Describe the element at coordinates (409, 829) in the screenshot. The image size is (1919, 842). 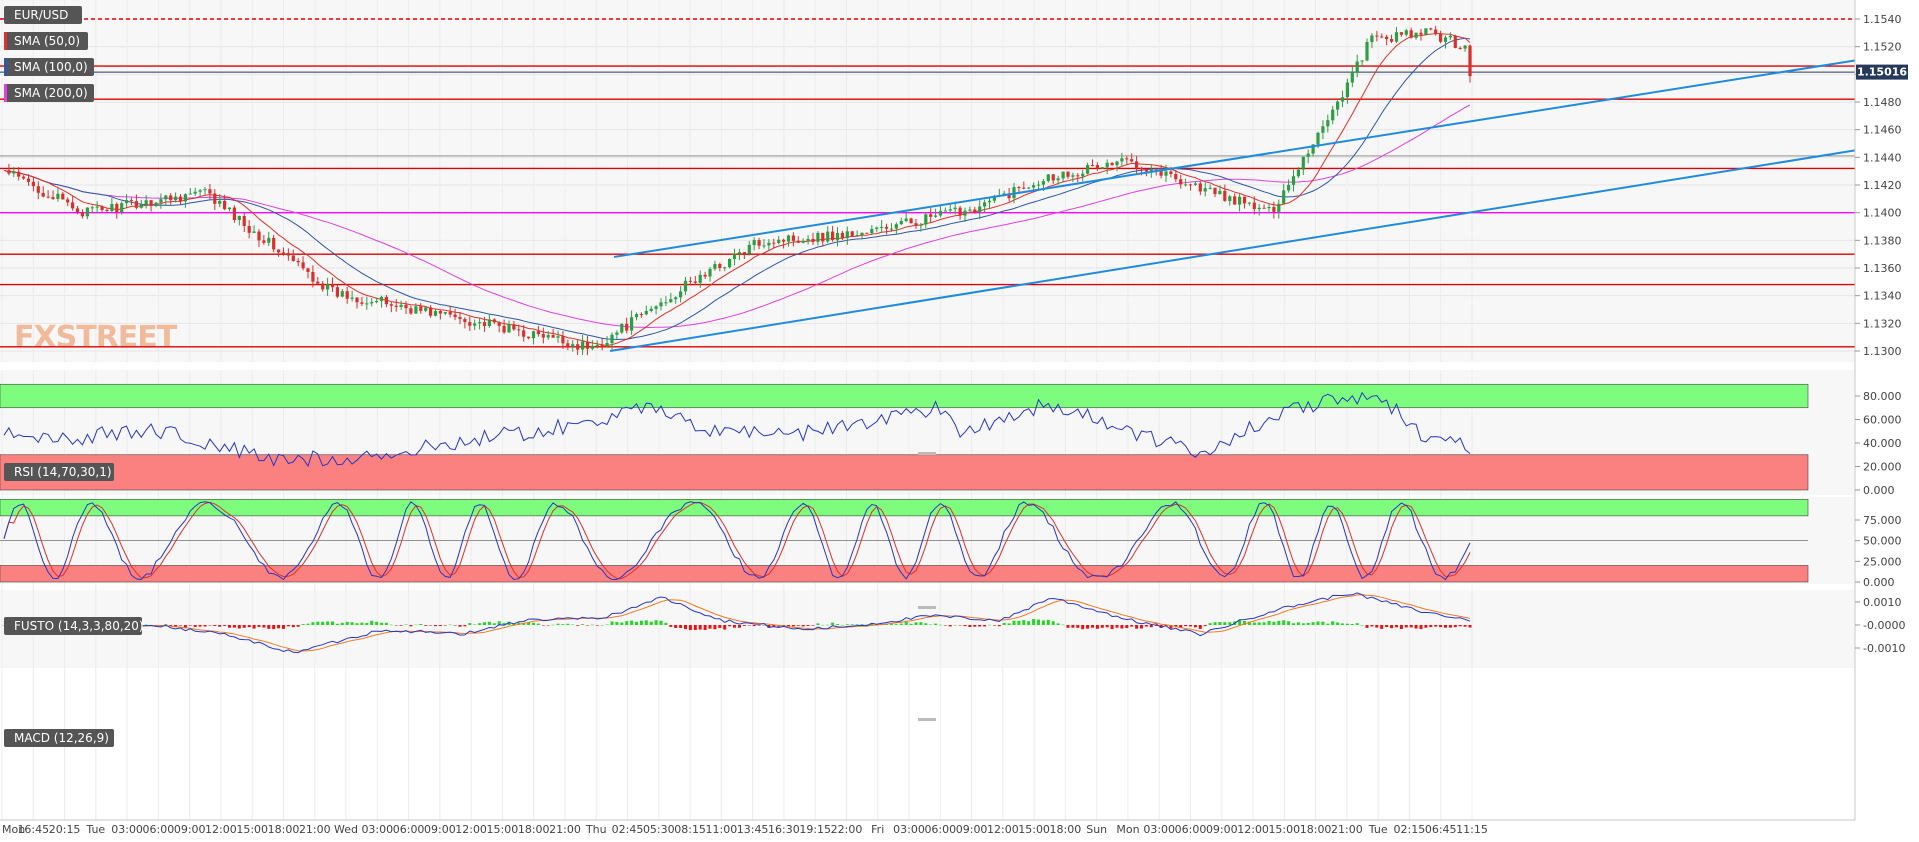
I see `time-axis-label: 06:00` at that location.